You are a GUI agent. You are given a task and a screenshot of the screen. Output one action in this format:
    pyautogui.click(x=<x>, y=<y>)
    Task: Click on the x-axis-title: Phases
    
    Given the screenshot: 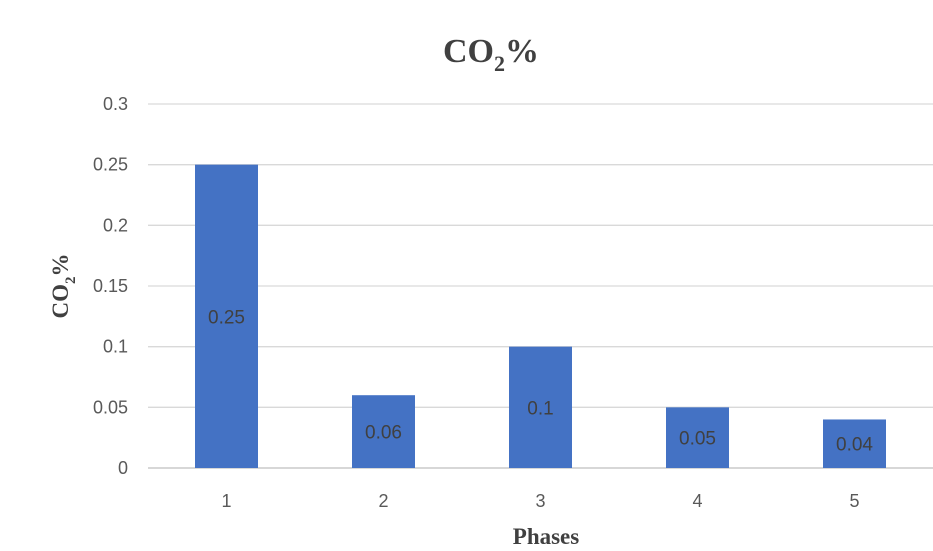 What is the action you would take?
    pyautogui.click(x=546, y=536)
    